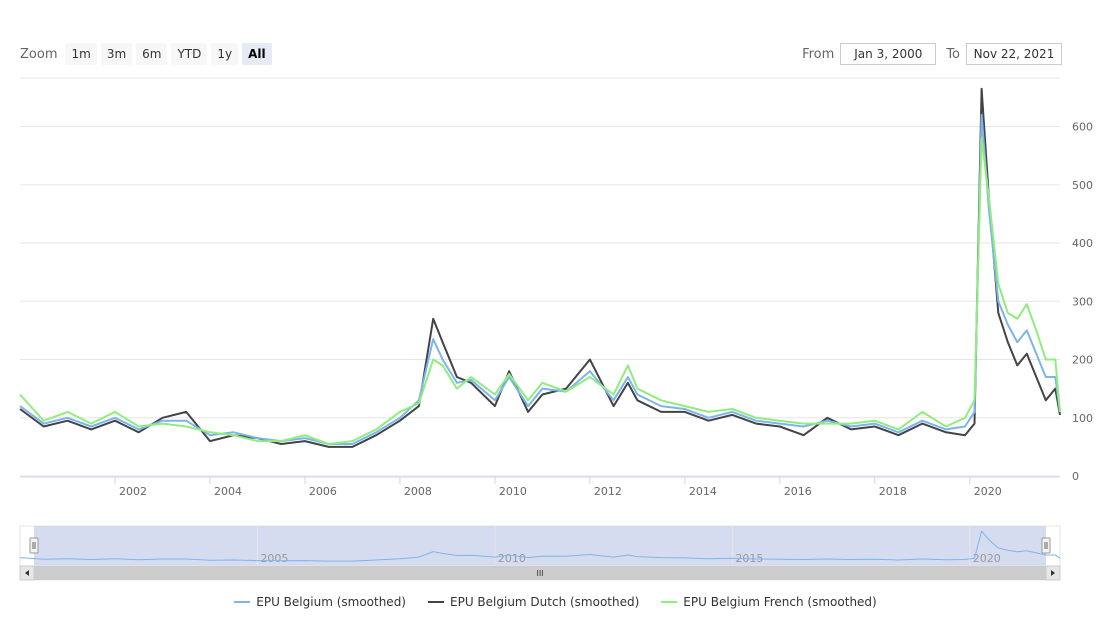  Describe the element at coordinates (152, 54) in the screenshot. I see `zoom-button-6m: 6m` at that location.